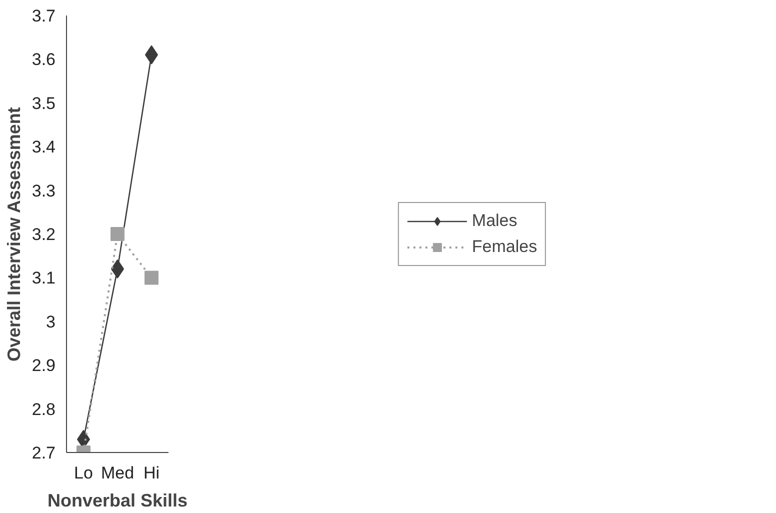 The height and width of the screenshot is (513, 776). What do you see at coordinates (495, 220) in the screenshot?
I see `legend-label: Males` at bounding box center [495, 220].